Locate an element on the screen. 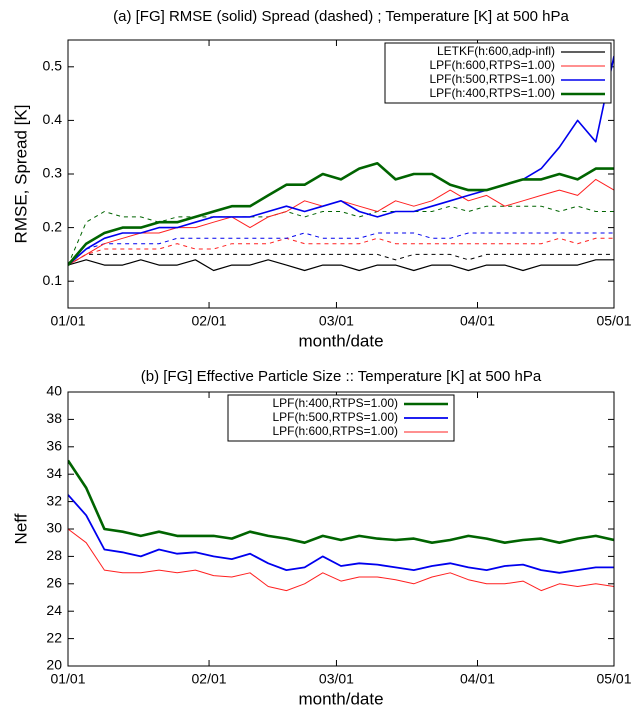 This screenshot has height=711, width=639. y-tick-label: 0.3 is located at coordinates (53, 173).